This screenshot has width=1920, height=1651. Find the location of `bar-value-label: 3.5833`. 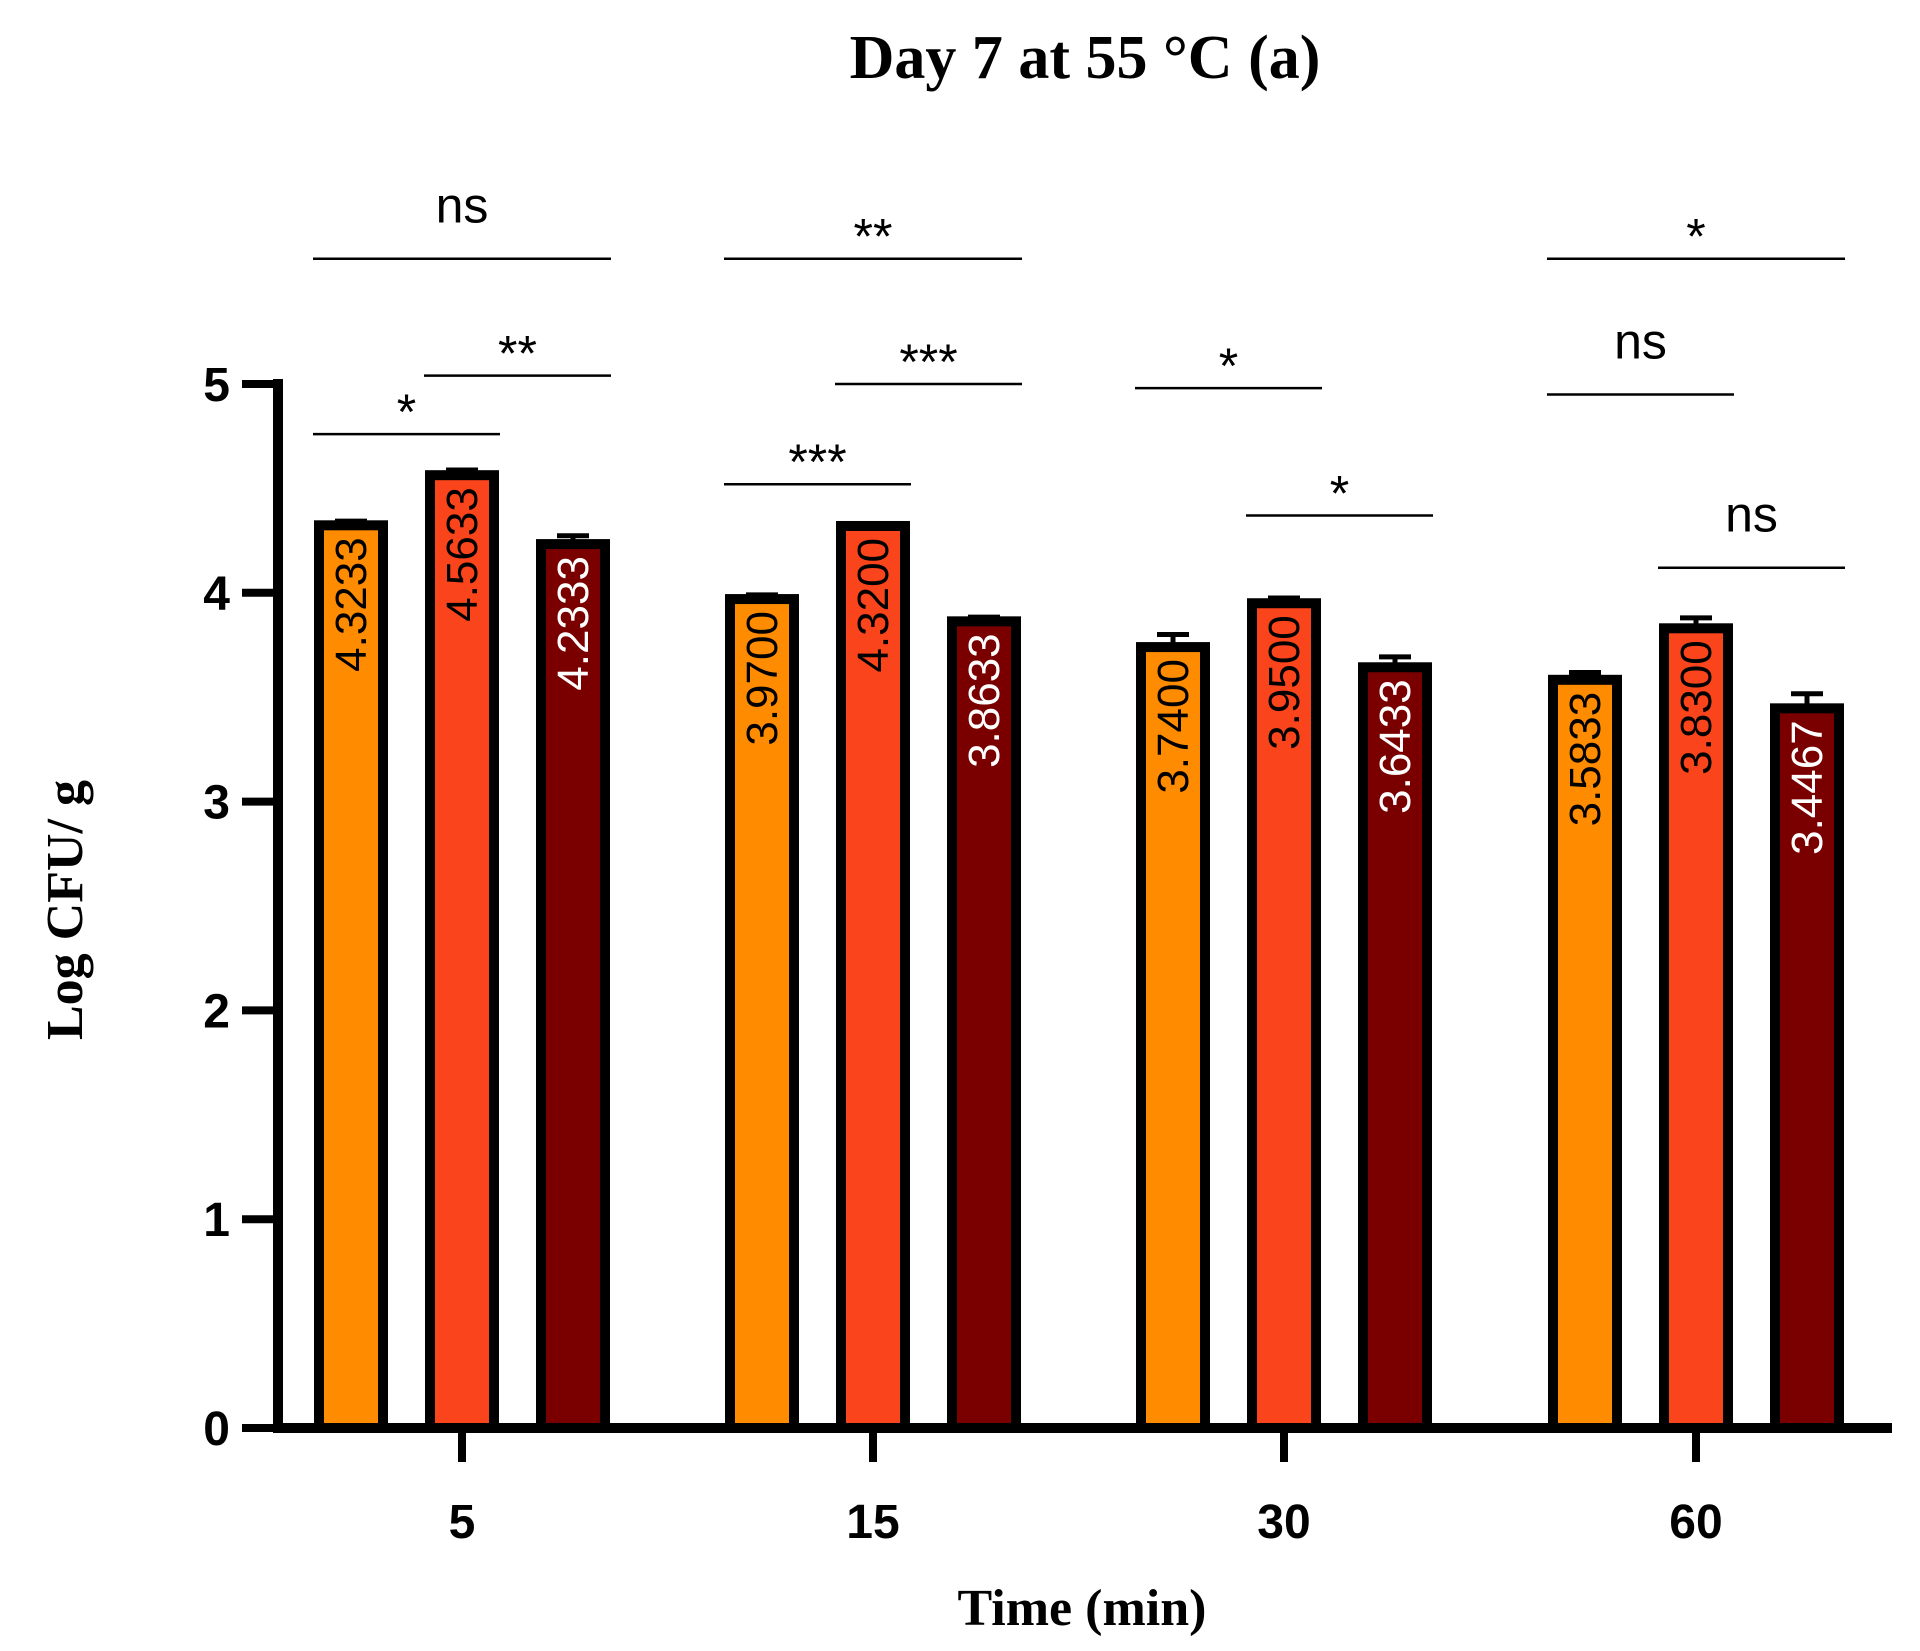

bar-value-label: 3.5833 is located at coordinates (1585, 759).